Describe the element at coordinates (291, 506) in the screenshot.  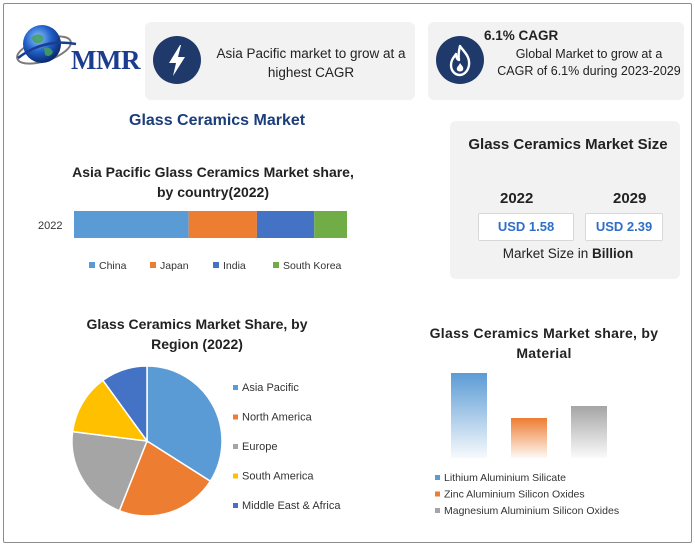
I see `pie-legend-label-middle-east-africa: Middle East & Africa` at that location.